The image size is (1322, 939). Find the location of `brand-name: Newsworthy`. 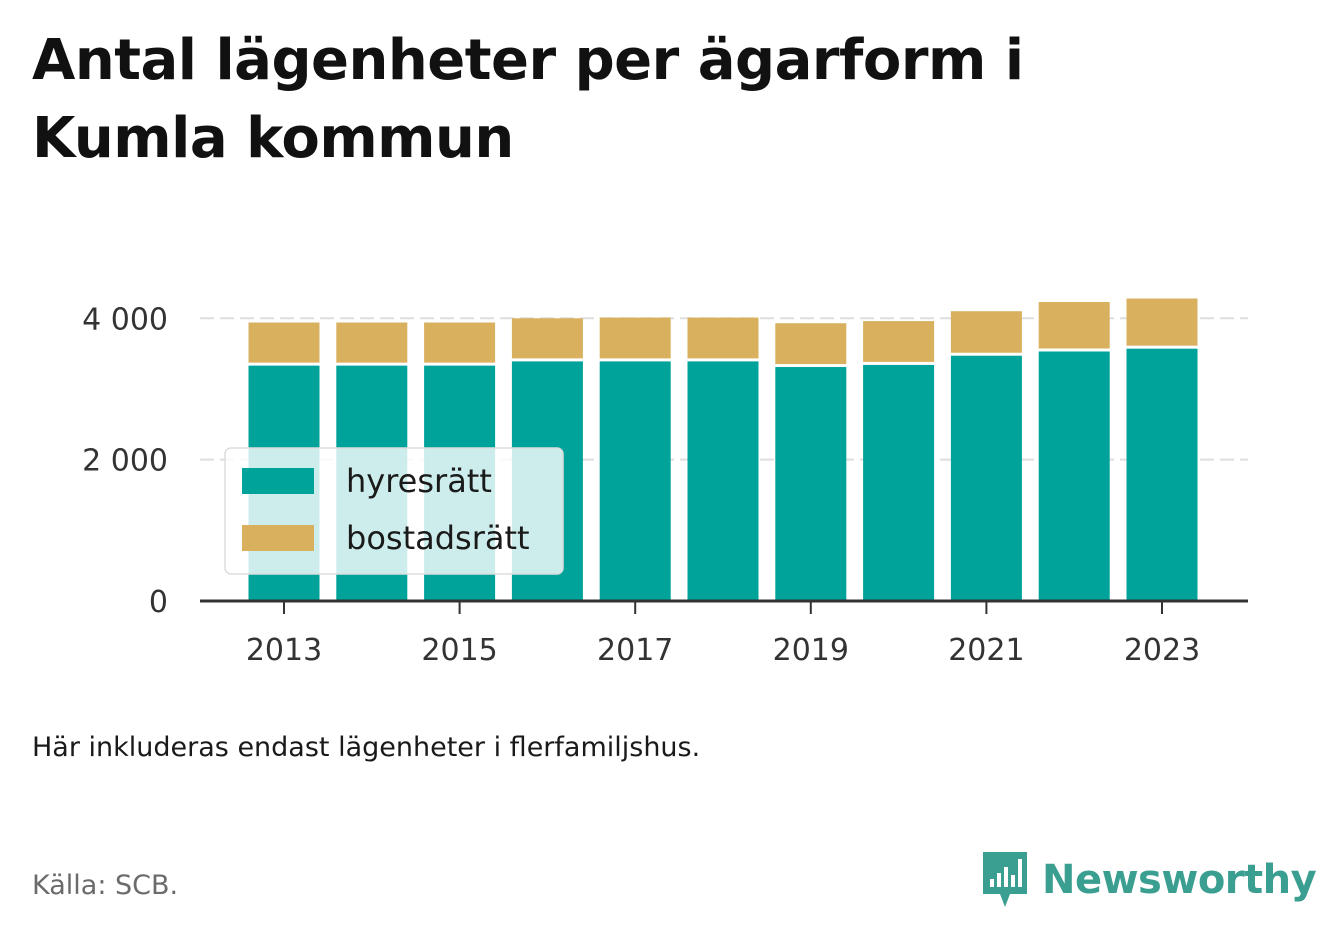

brand-name: Newsworthy is located at coordinates (1179, 880).